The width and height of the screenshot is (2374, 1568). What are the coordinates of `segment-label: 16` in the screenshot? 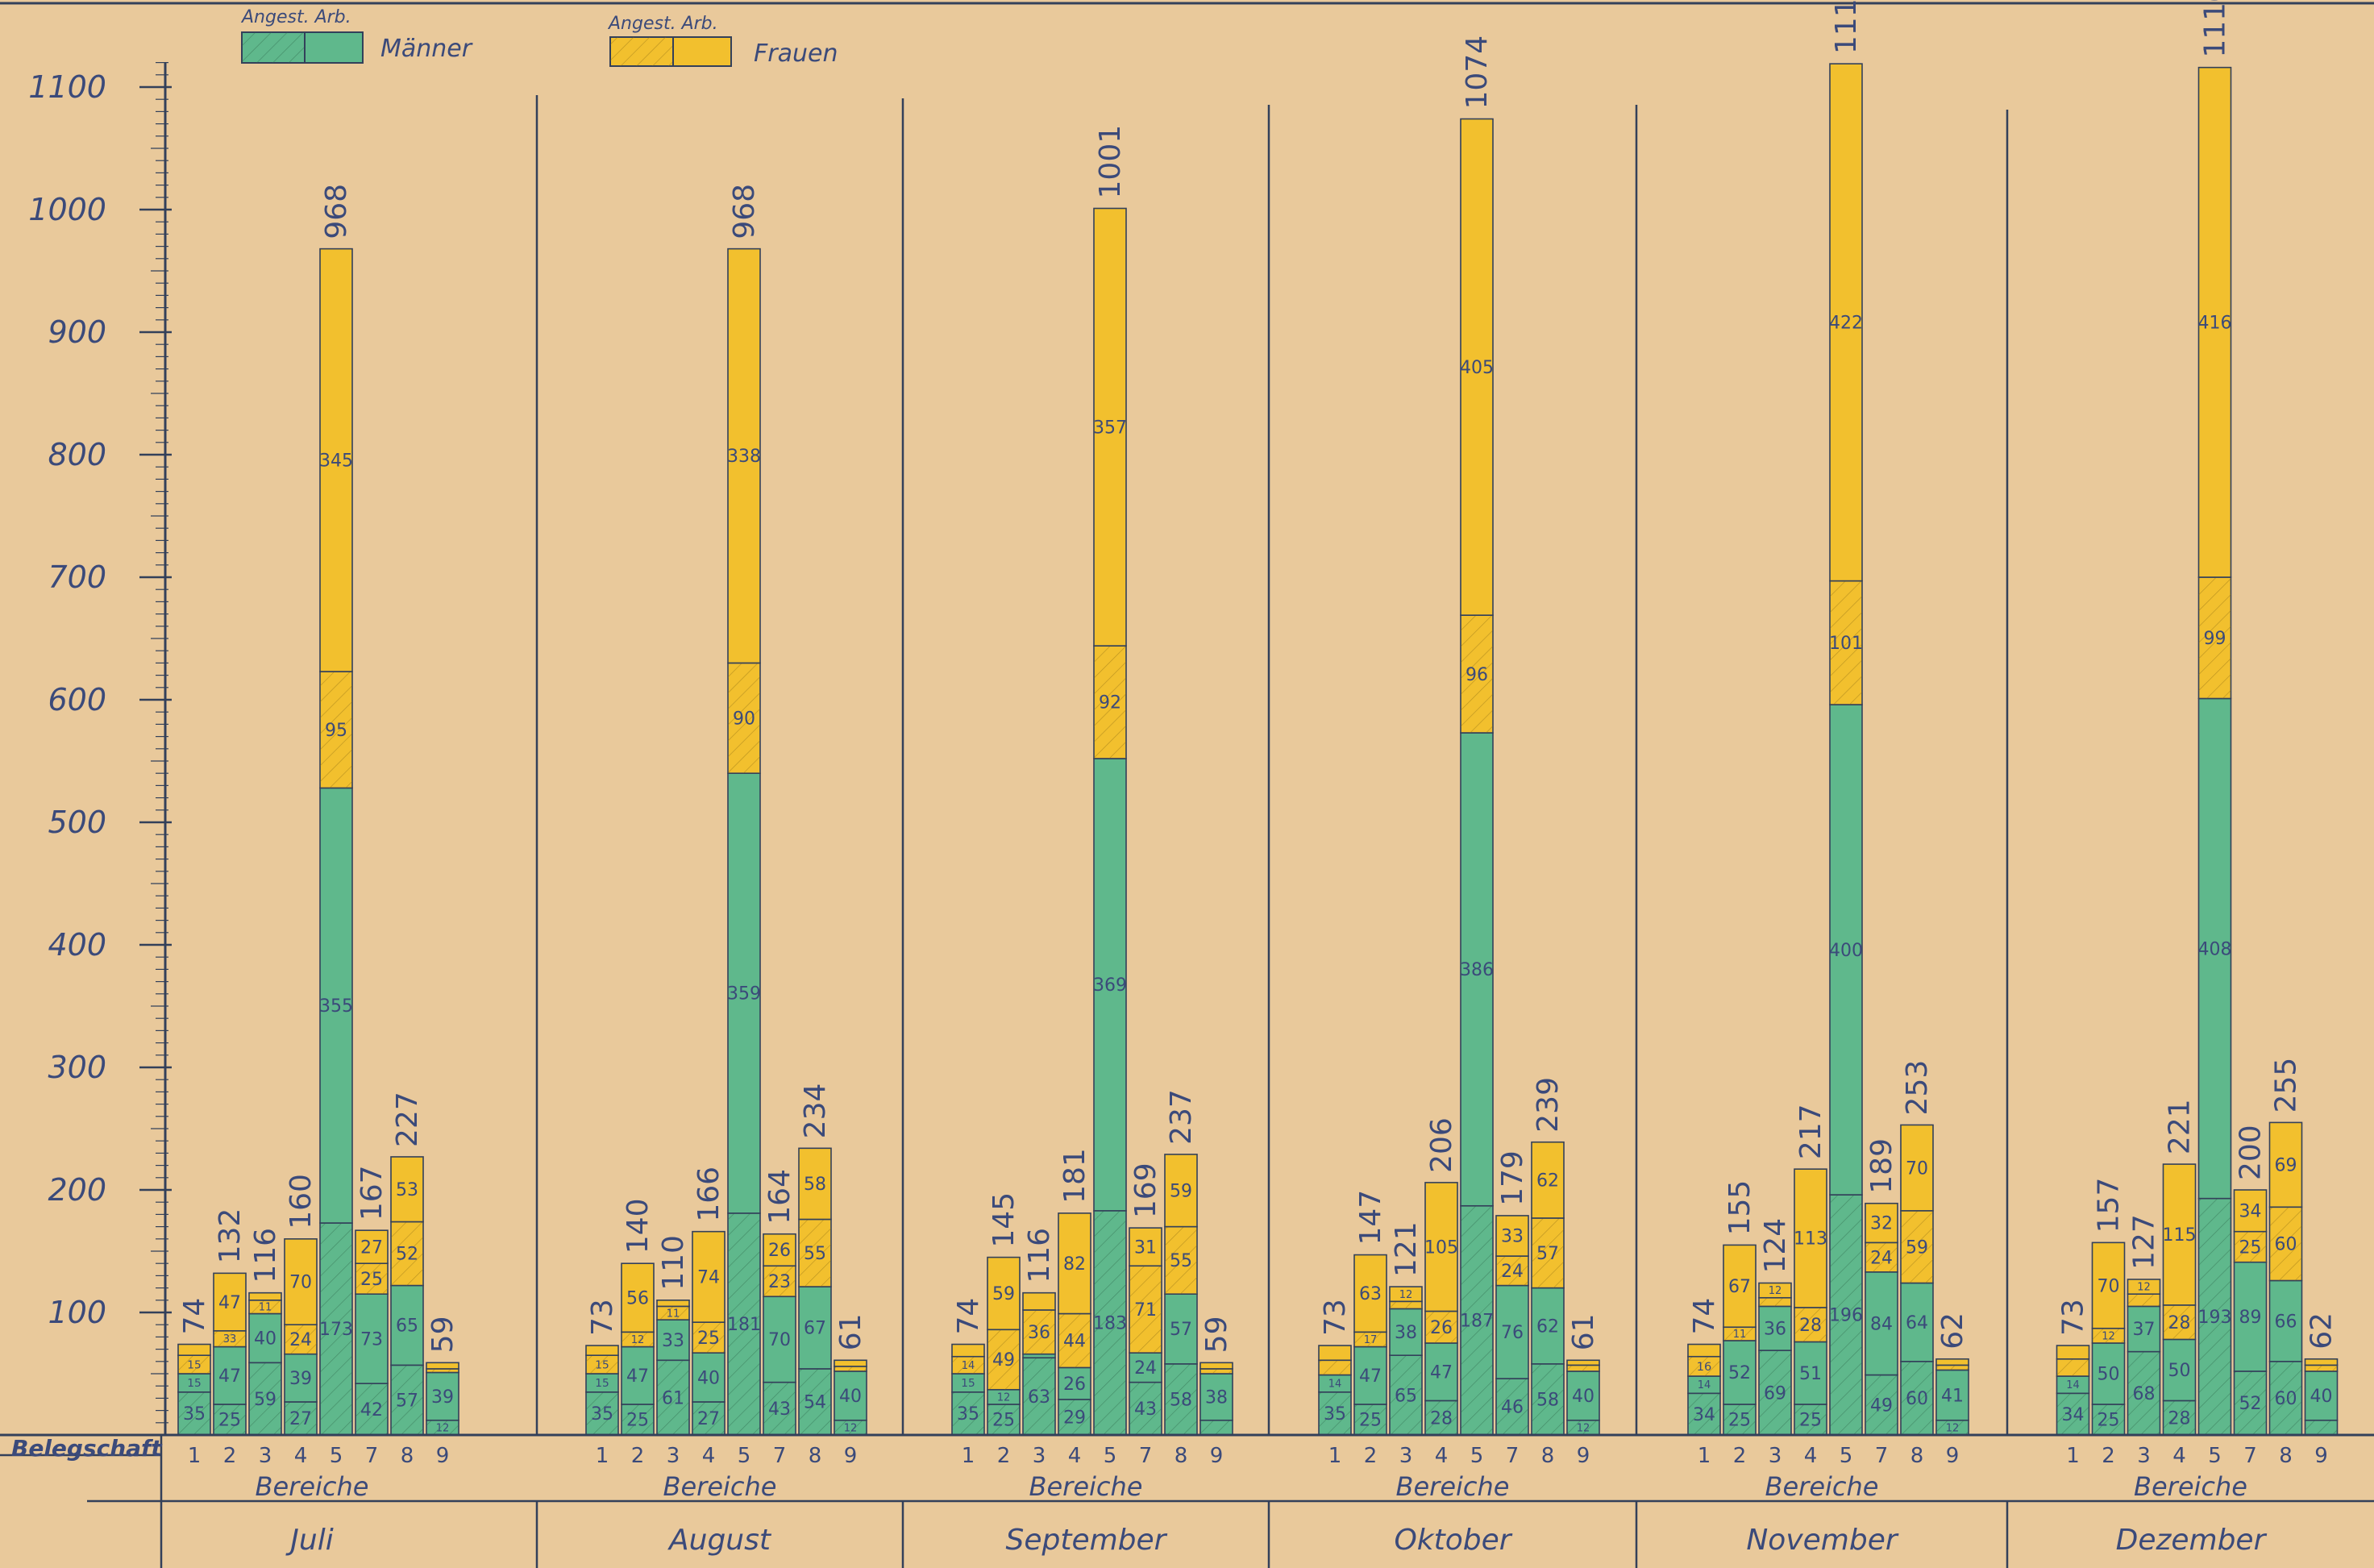 It's located at (1704, 1367).